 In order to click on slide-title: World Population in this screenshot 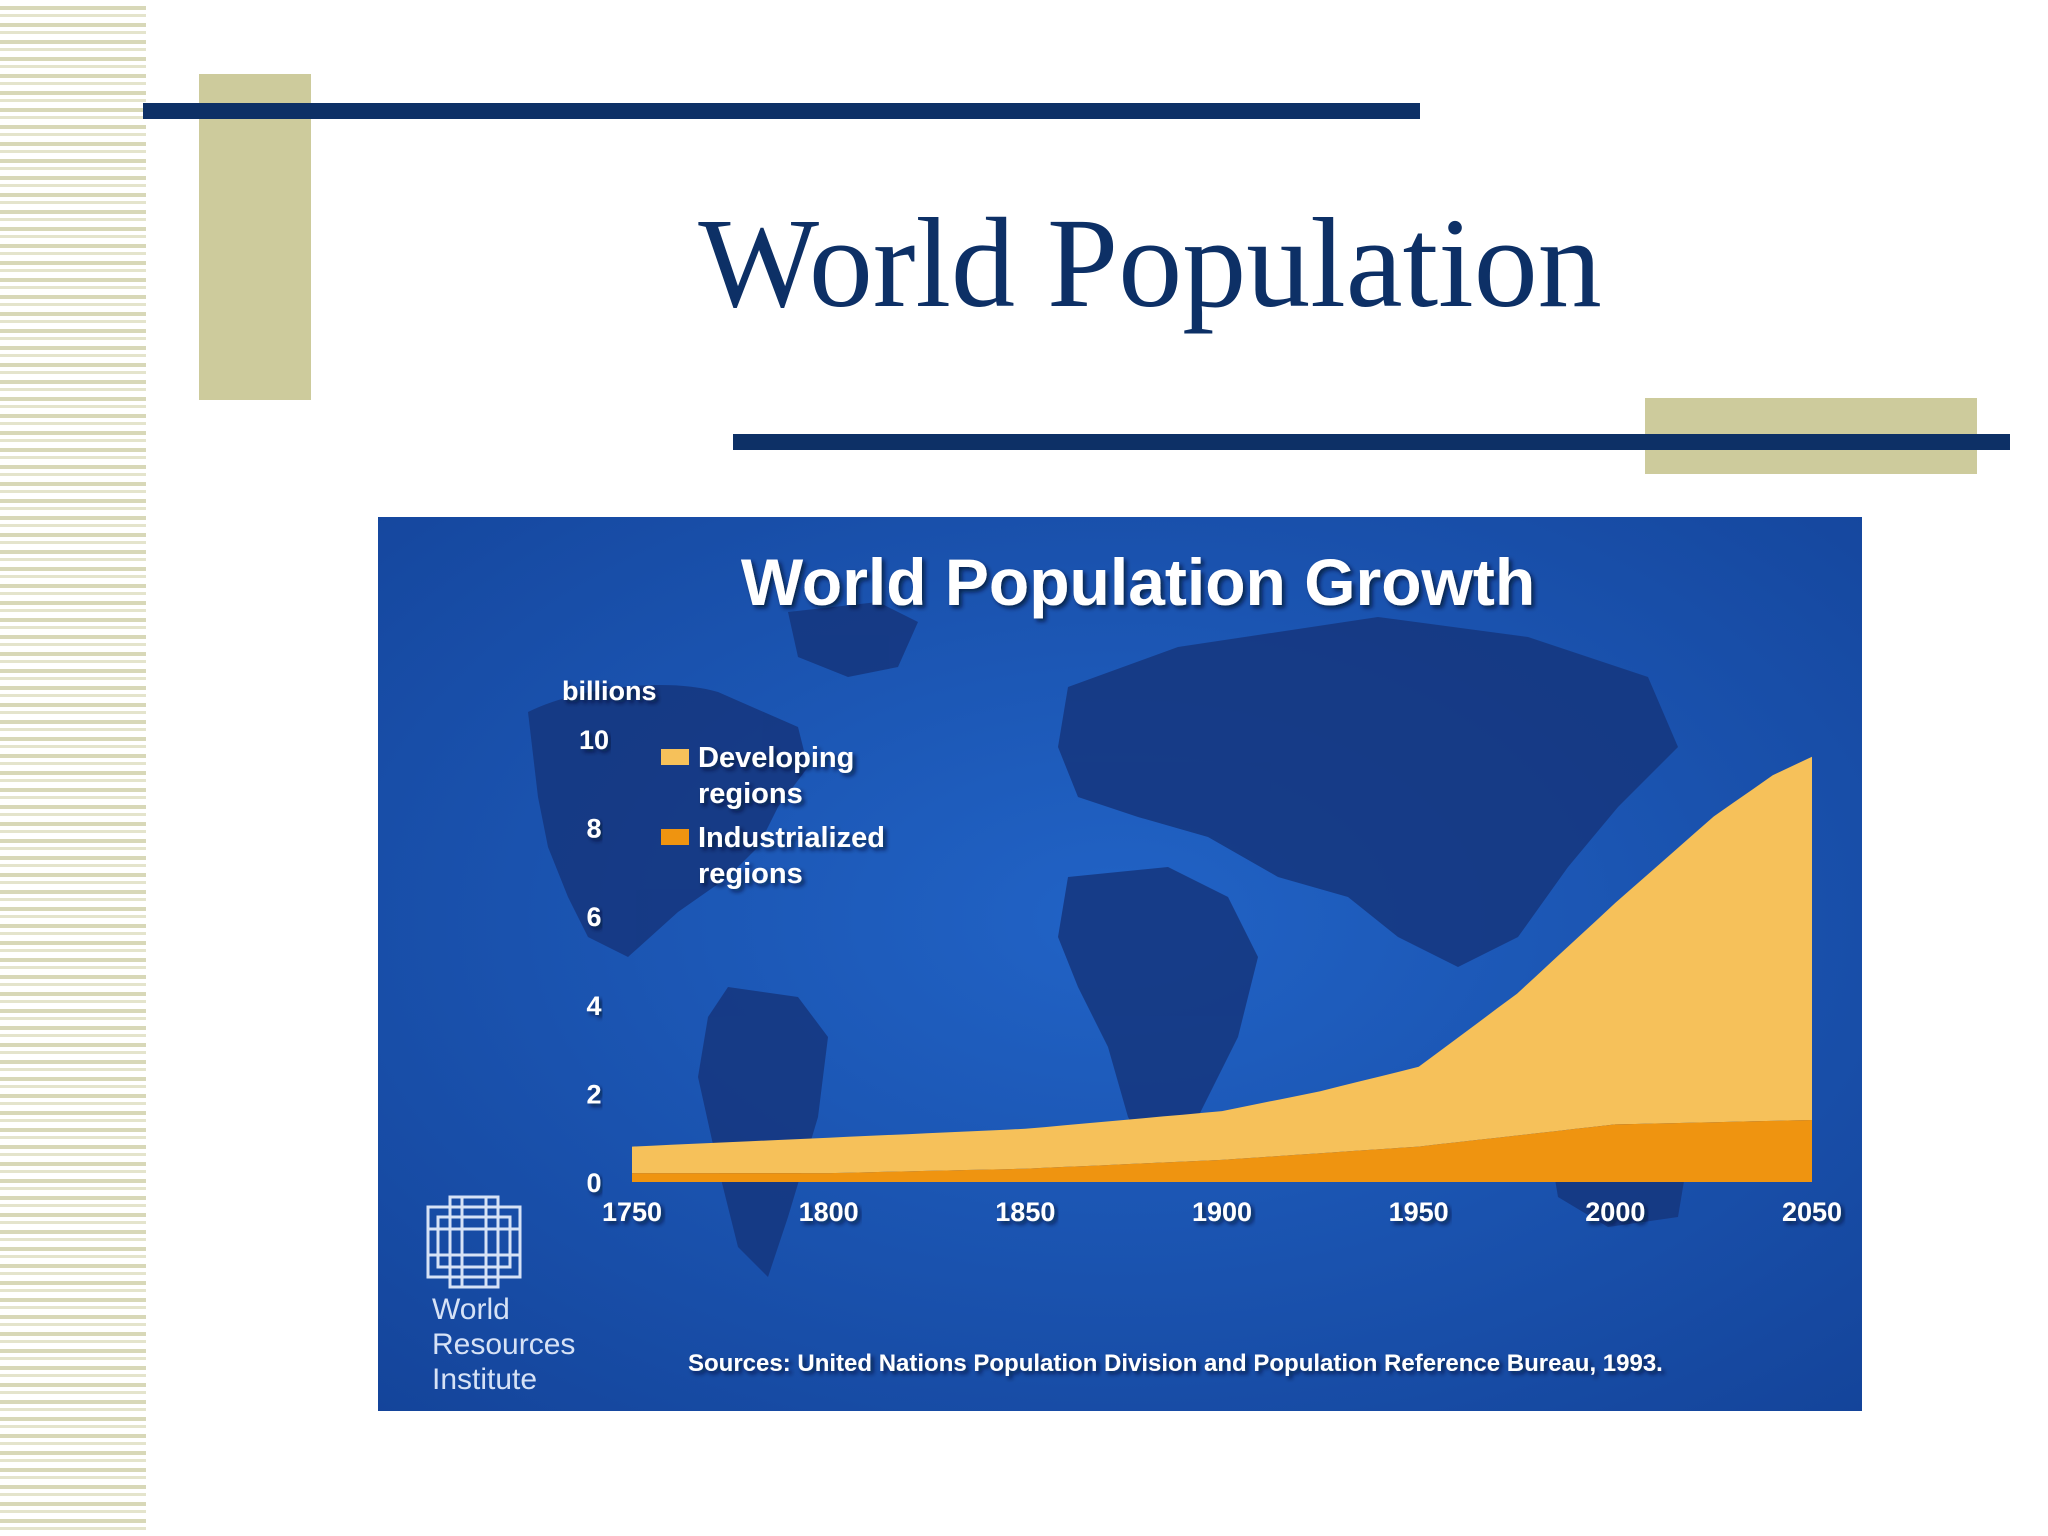, I will do `click(1150, 263)`.